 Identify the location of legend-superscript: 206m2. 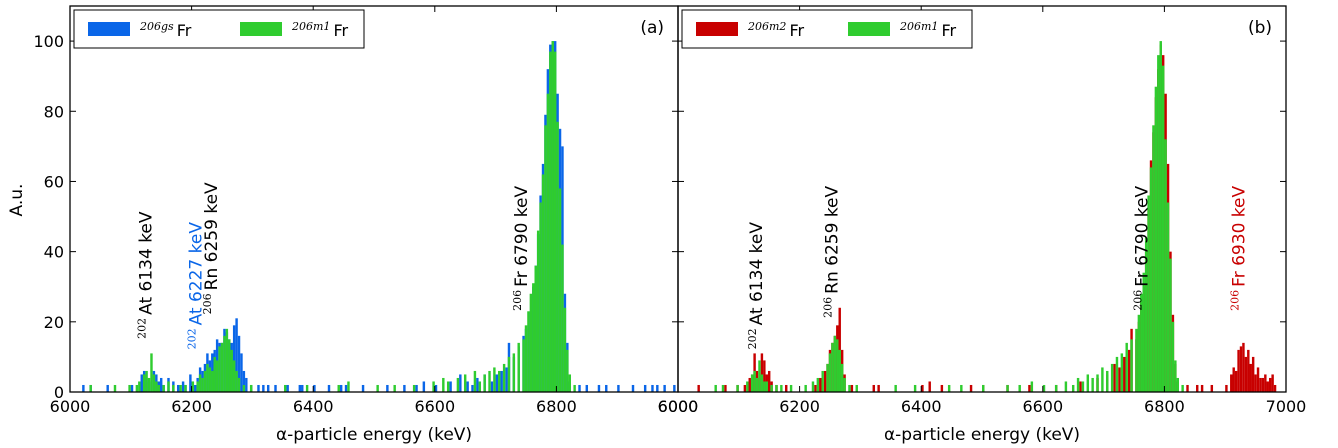
(766, 26).